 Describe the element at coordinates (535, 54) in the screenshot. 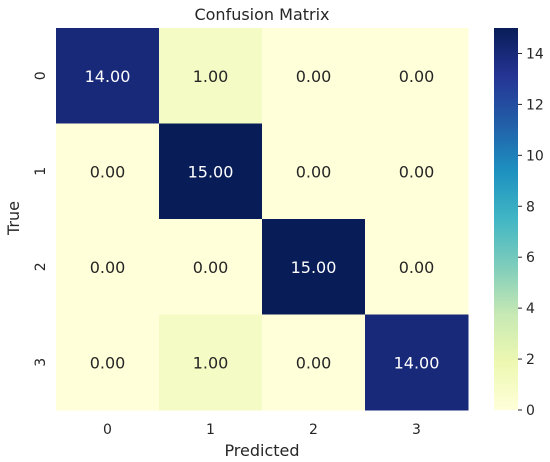

I see `colorbar-tick-label-7: 14` at that location.